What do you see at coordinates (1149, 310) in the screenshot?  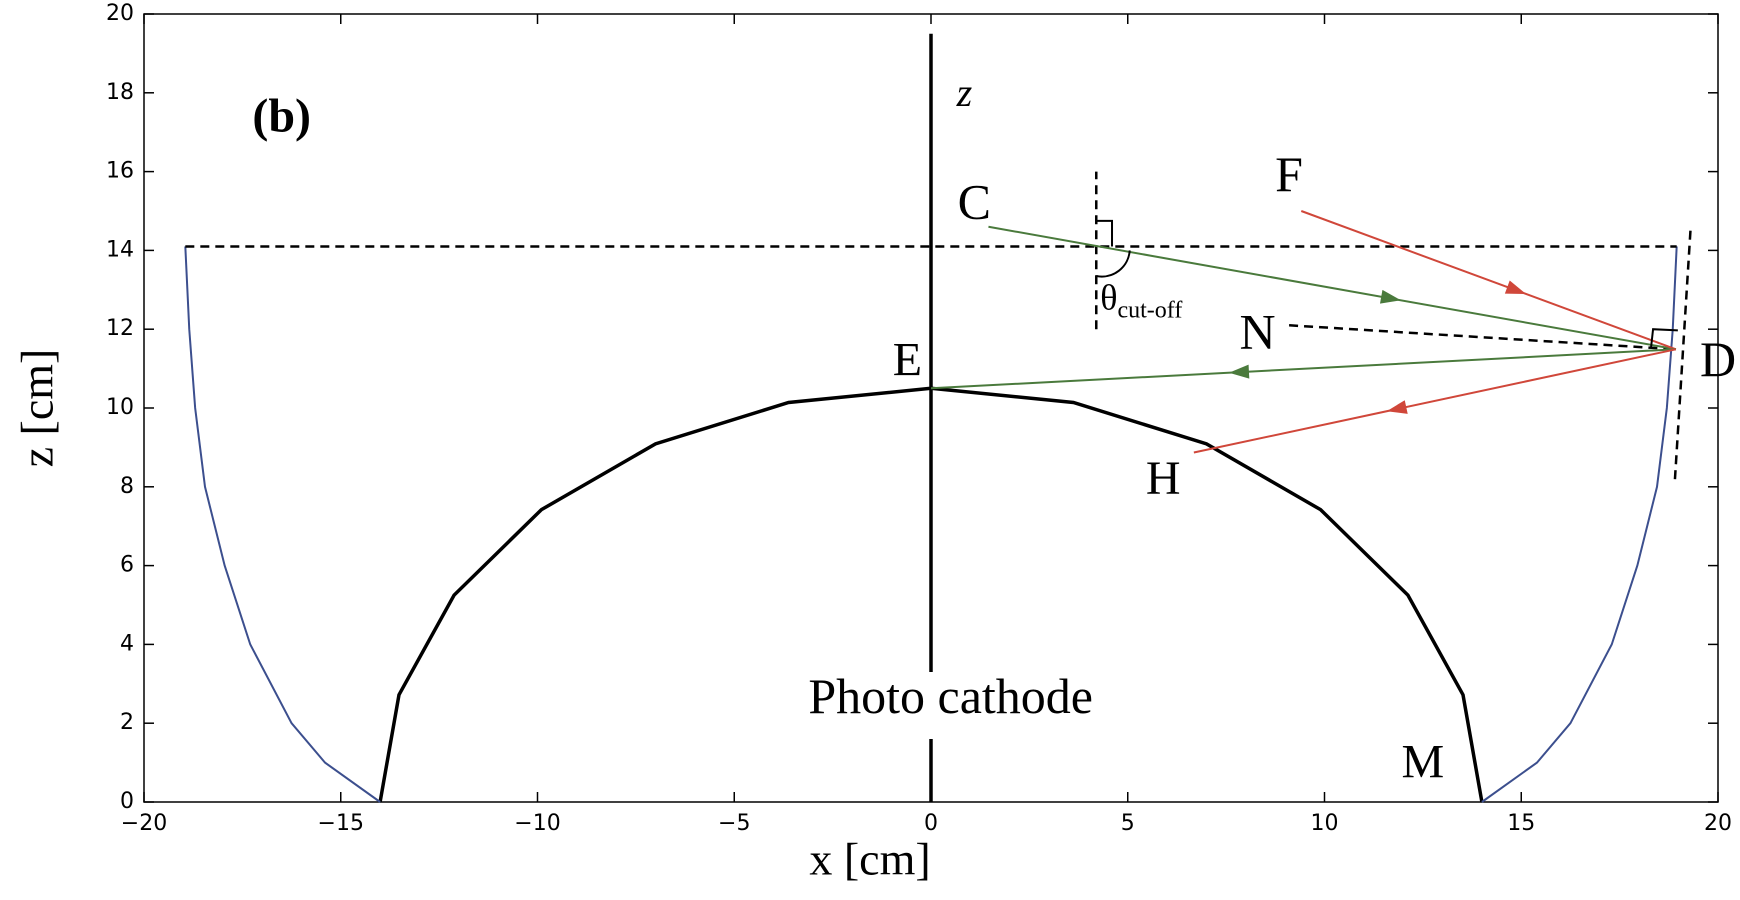 I see `angle-subscript: cut-off` at bounding box center [1149, 310].